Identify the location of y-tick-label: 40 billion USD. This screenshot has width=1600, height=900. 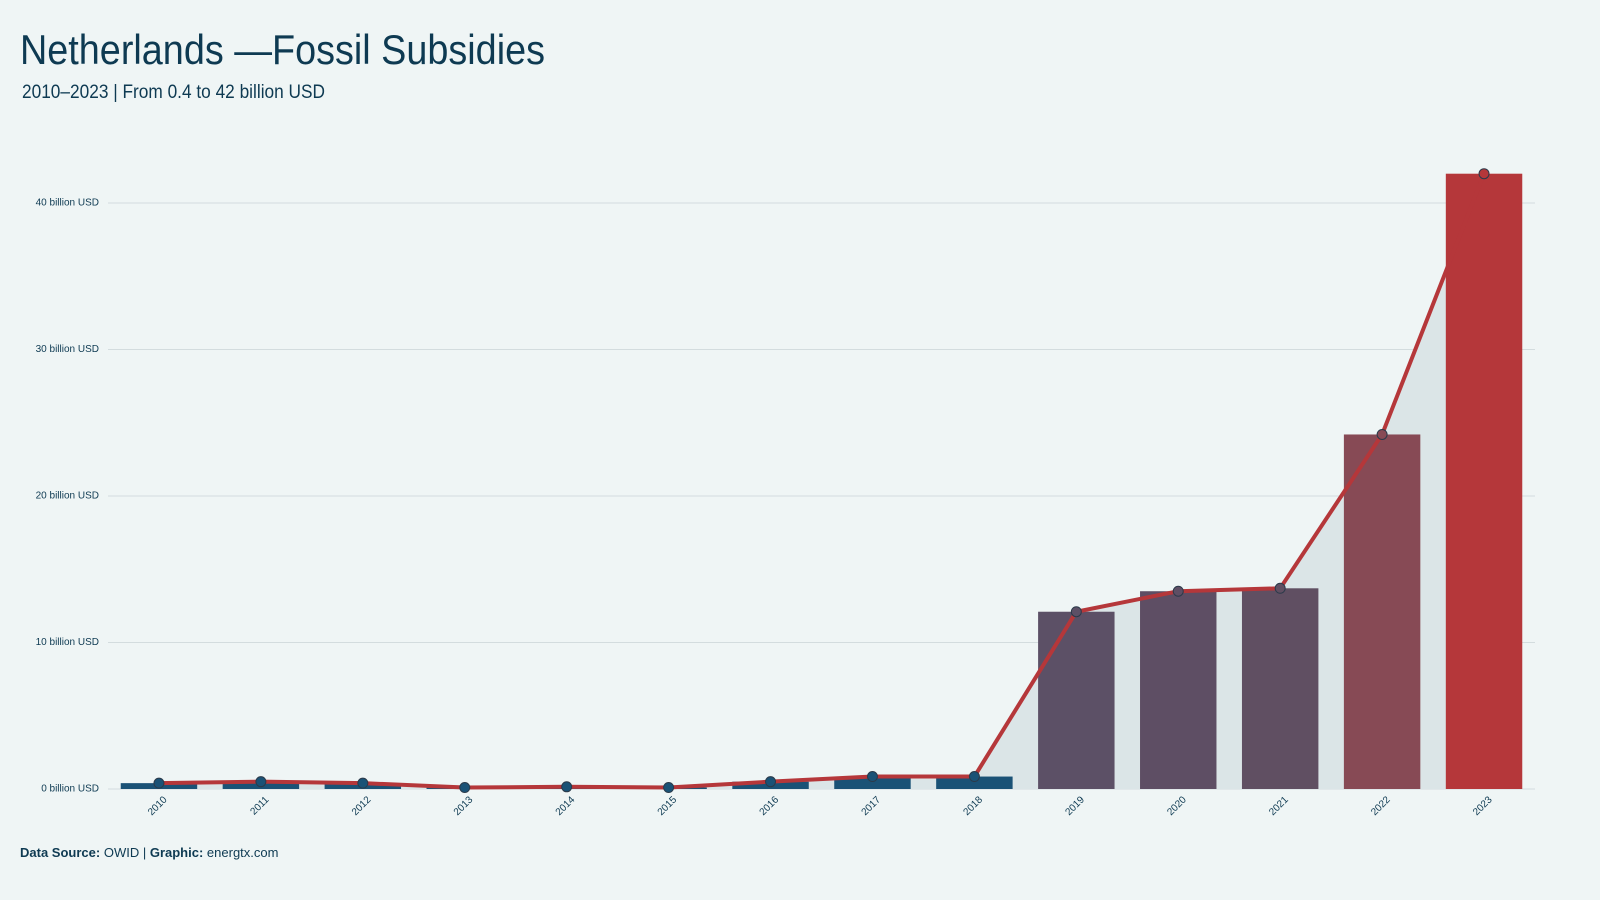
(67, 203).